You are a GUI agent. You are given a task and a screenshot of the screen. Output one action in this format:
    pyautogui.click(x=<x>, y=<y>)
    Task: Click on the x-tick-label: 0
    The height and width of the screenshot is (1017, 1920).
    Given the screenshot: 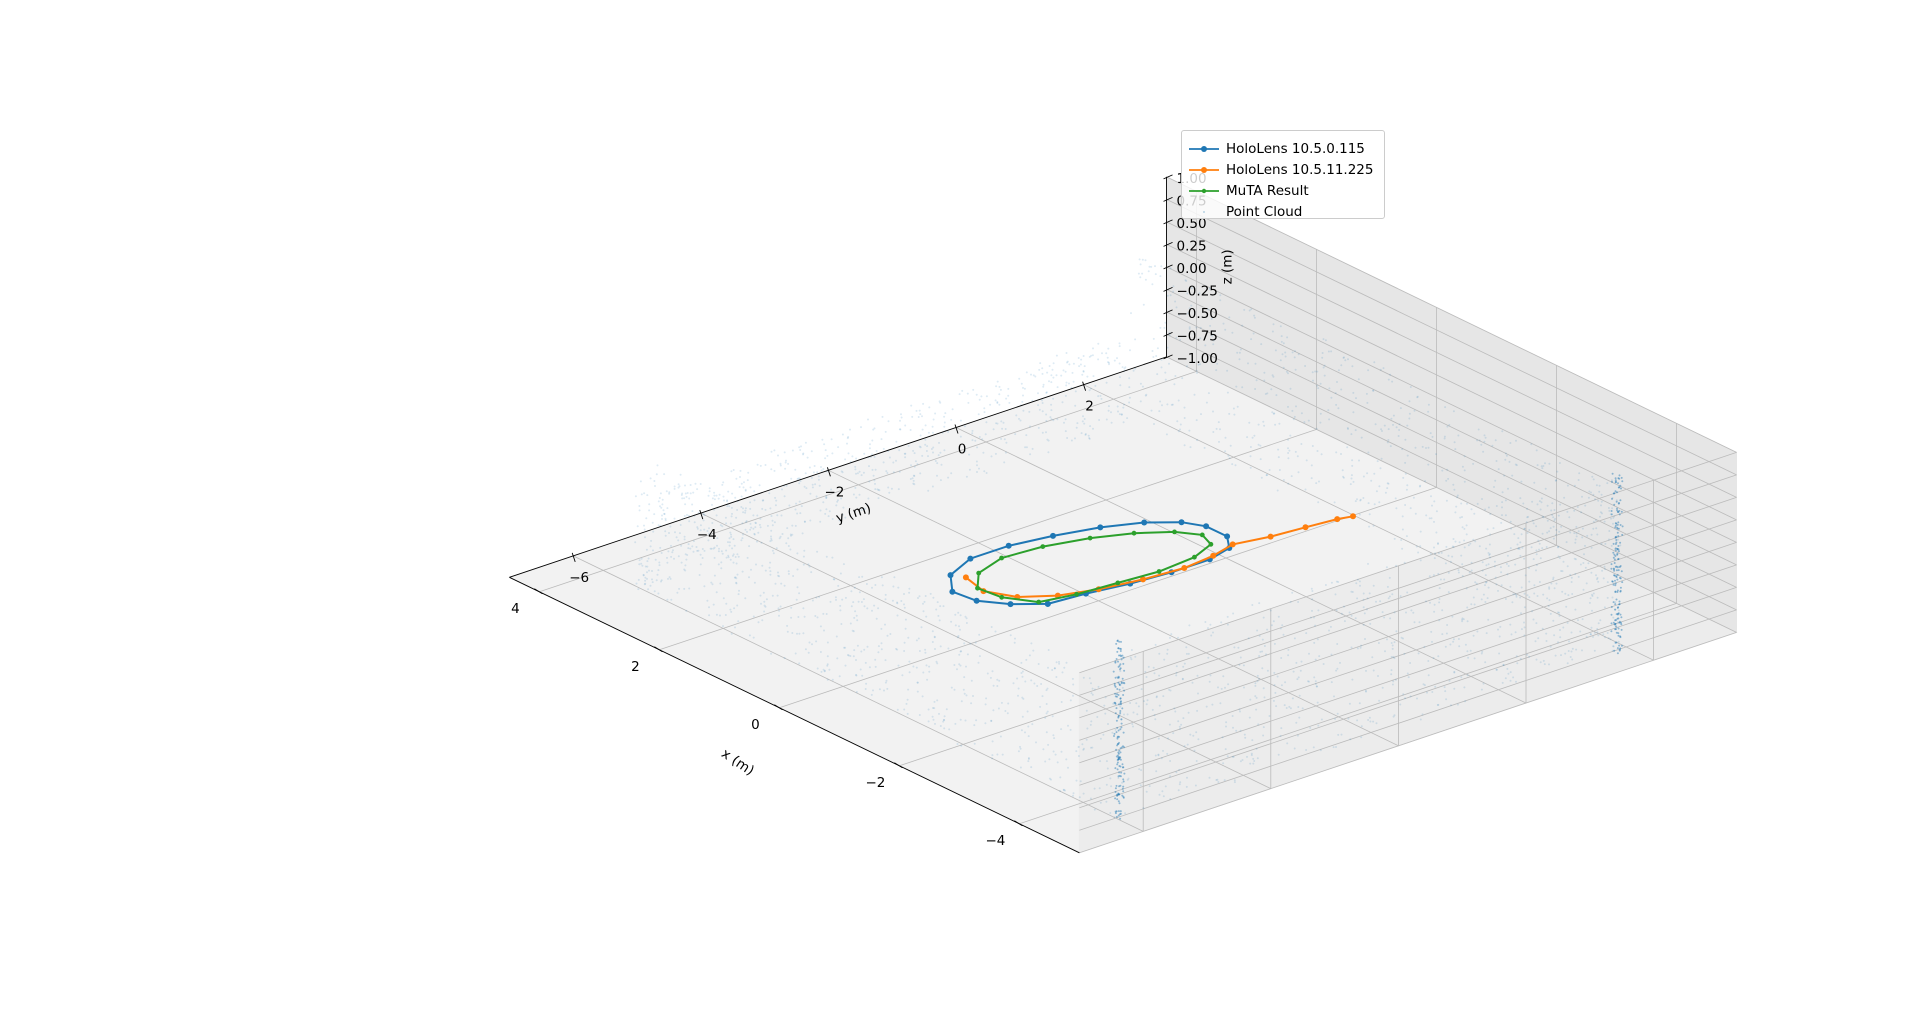 What is the action you would take?
    pyautogui.click(x=755, y=725)
    